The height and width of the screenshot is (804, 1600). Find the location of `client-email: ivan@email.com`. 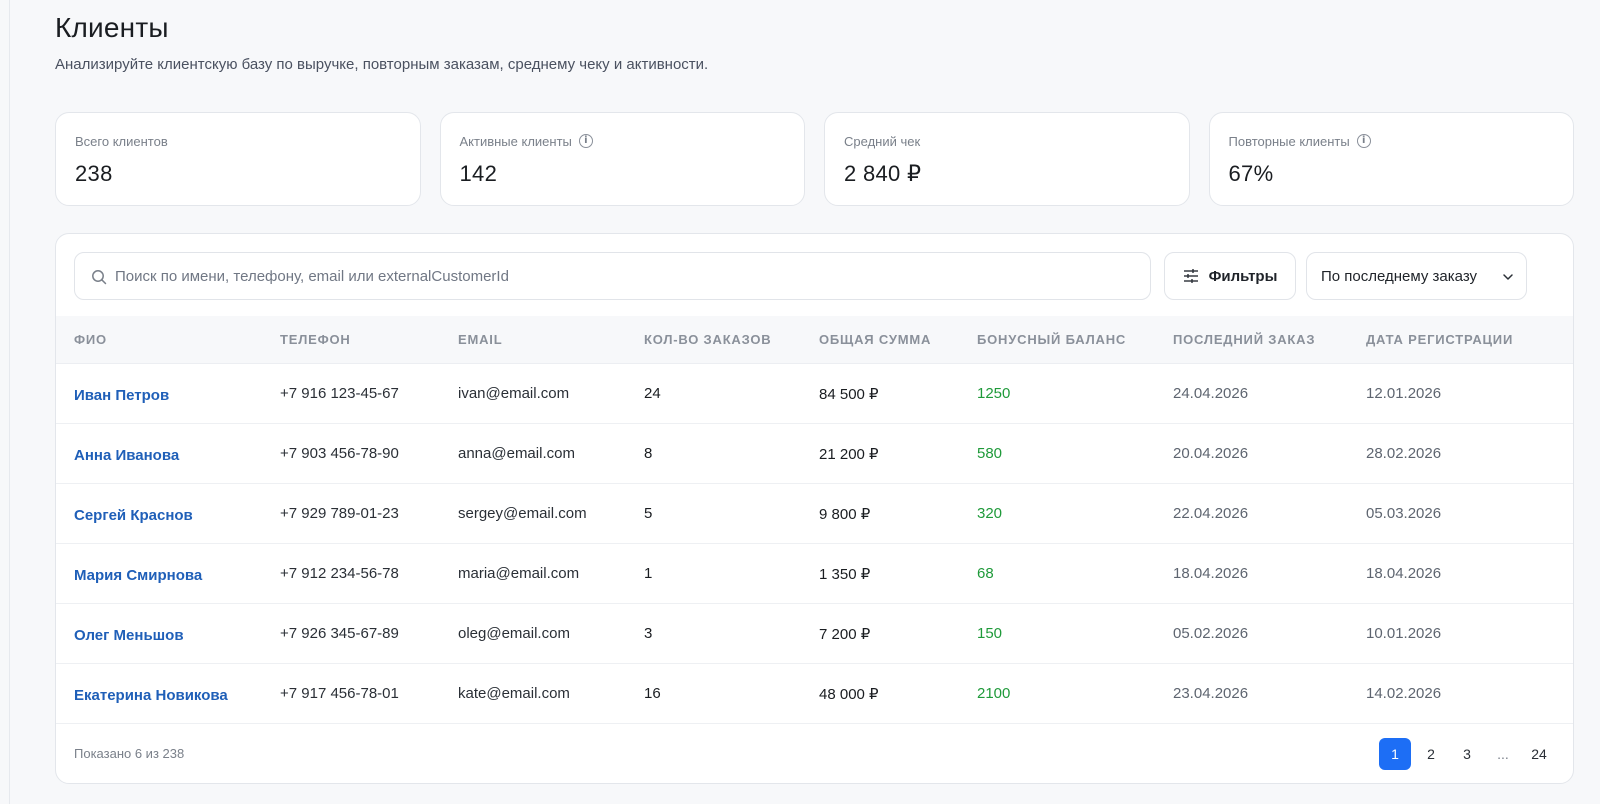

client-email: ivan@email.com is located at coordinates (514, 393).